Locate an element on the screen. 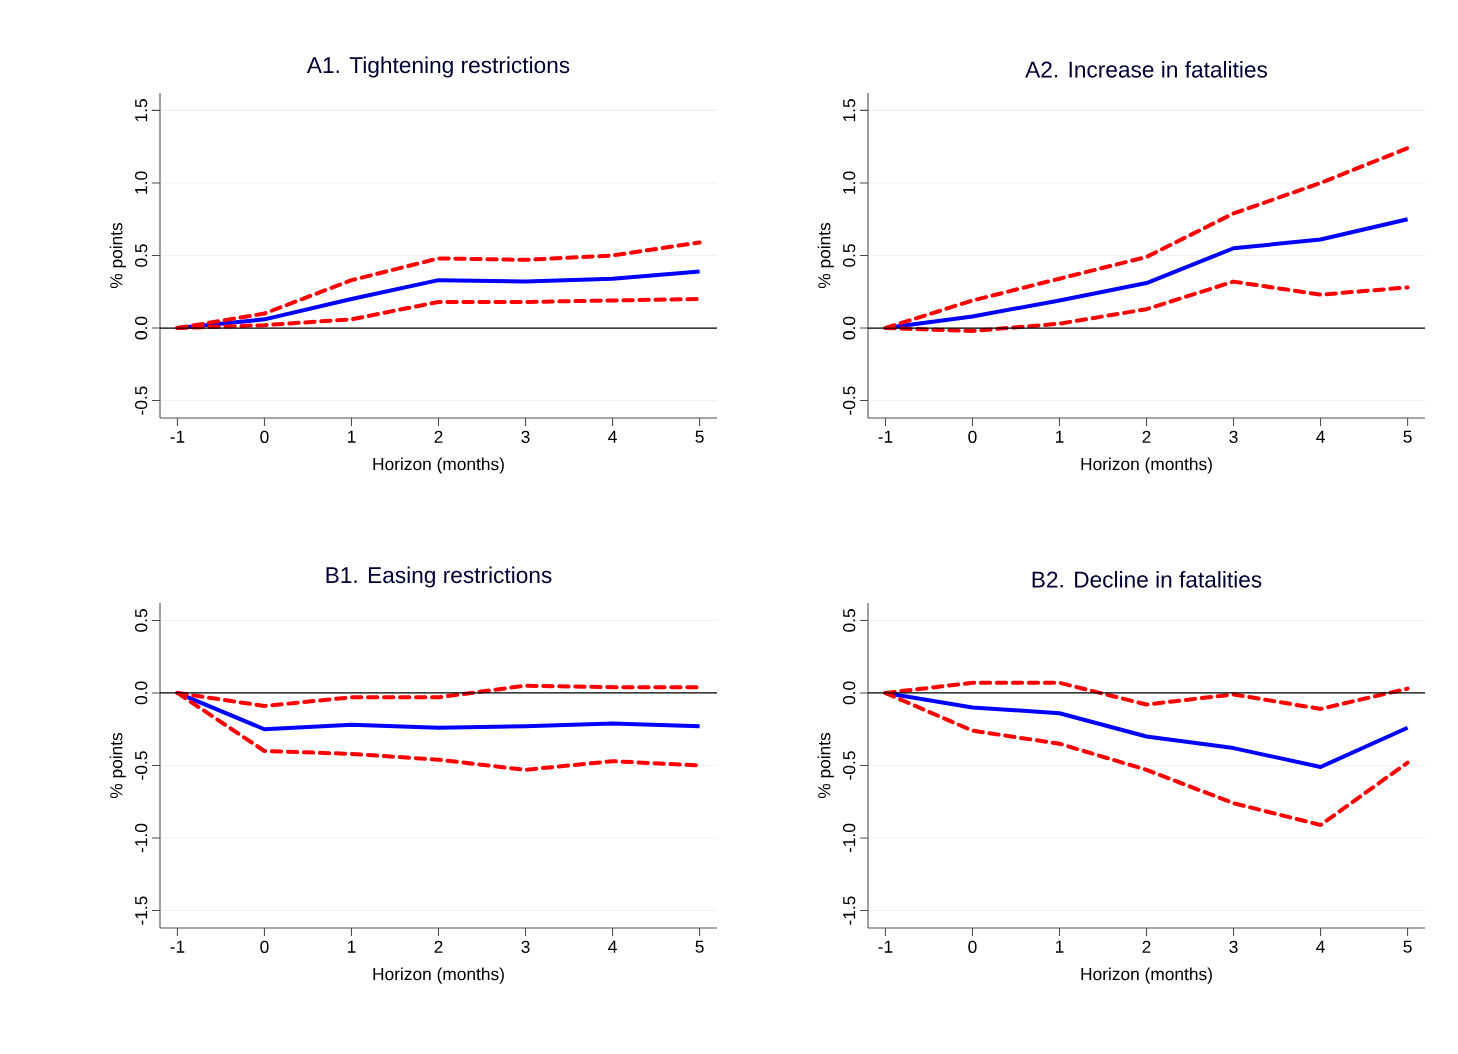 This screenshot has width=1458, height=1054. chart-title: A2. Increase in fatalities is located at coordinates (1146, 69).